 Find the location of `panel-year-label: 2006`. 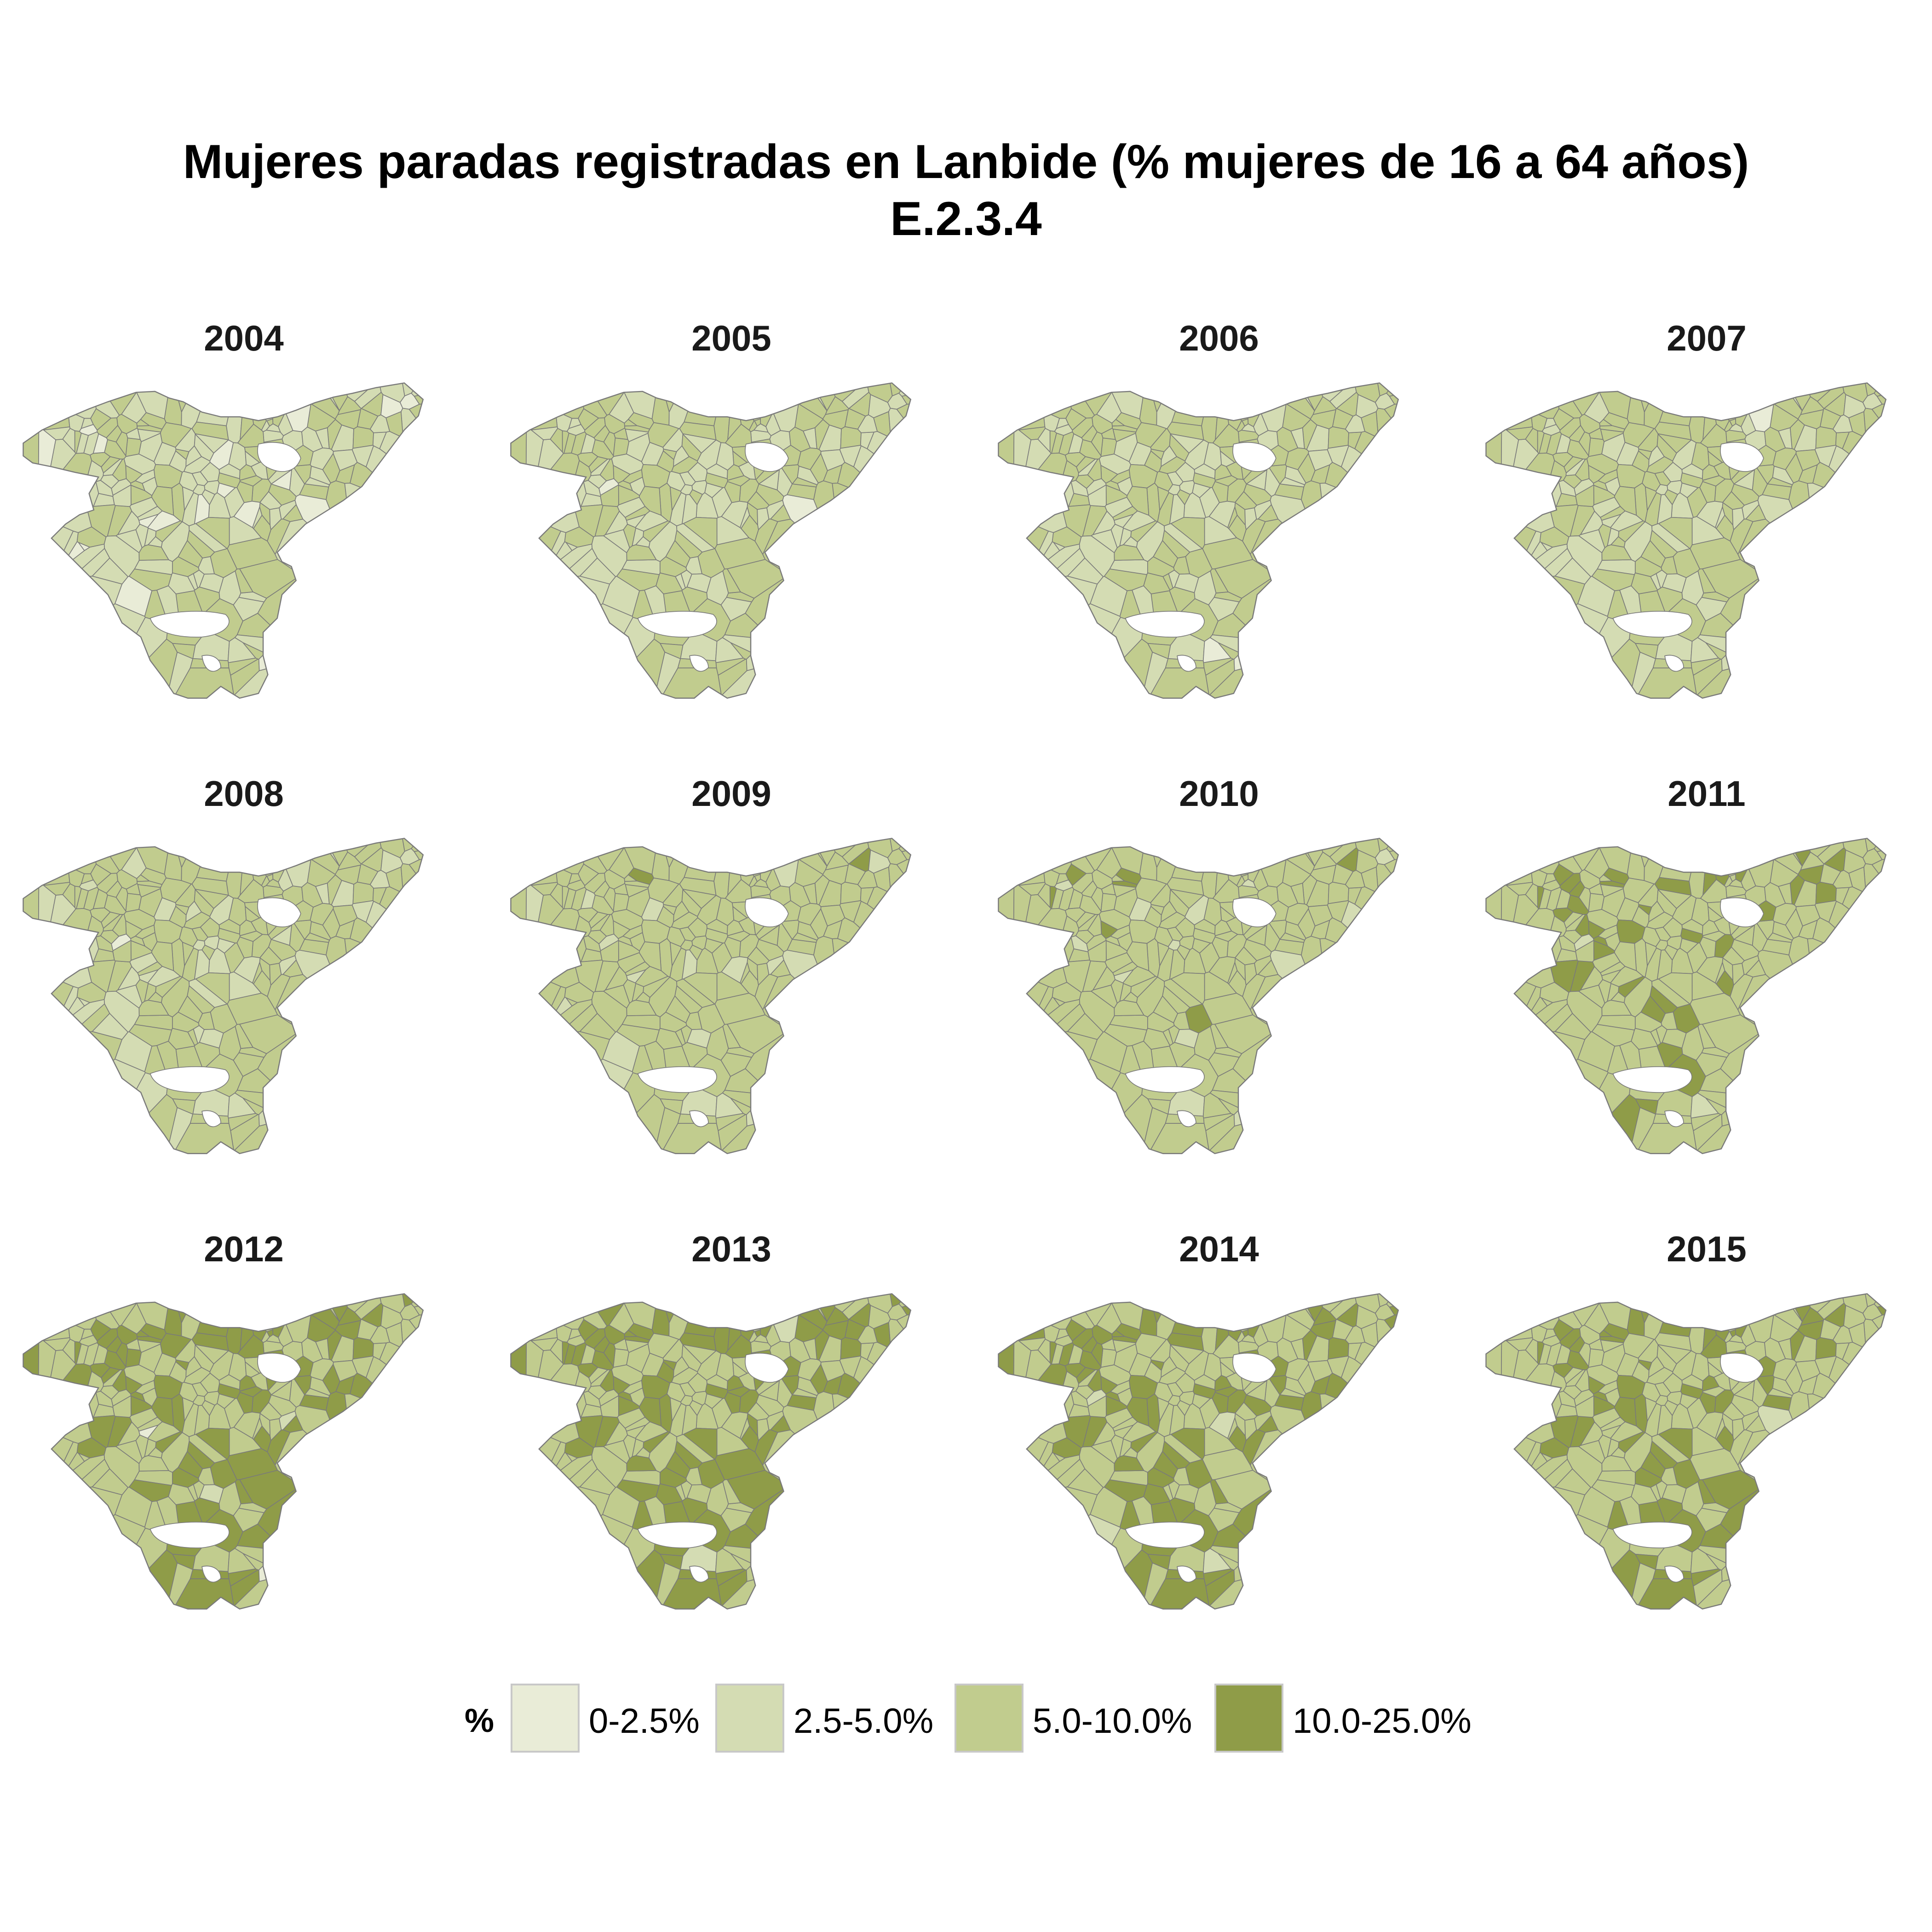

panel-year-label: 2006 is located at coordinates (1219, 338).